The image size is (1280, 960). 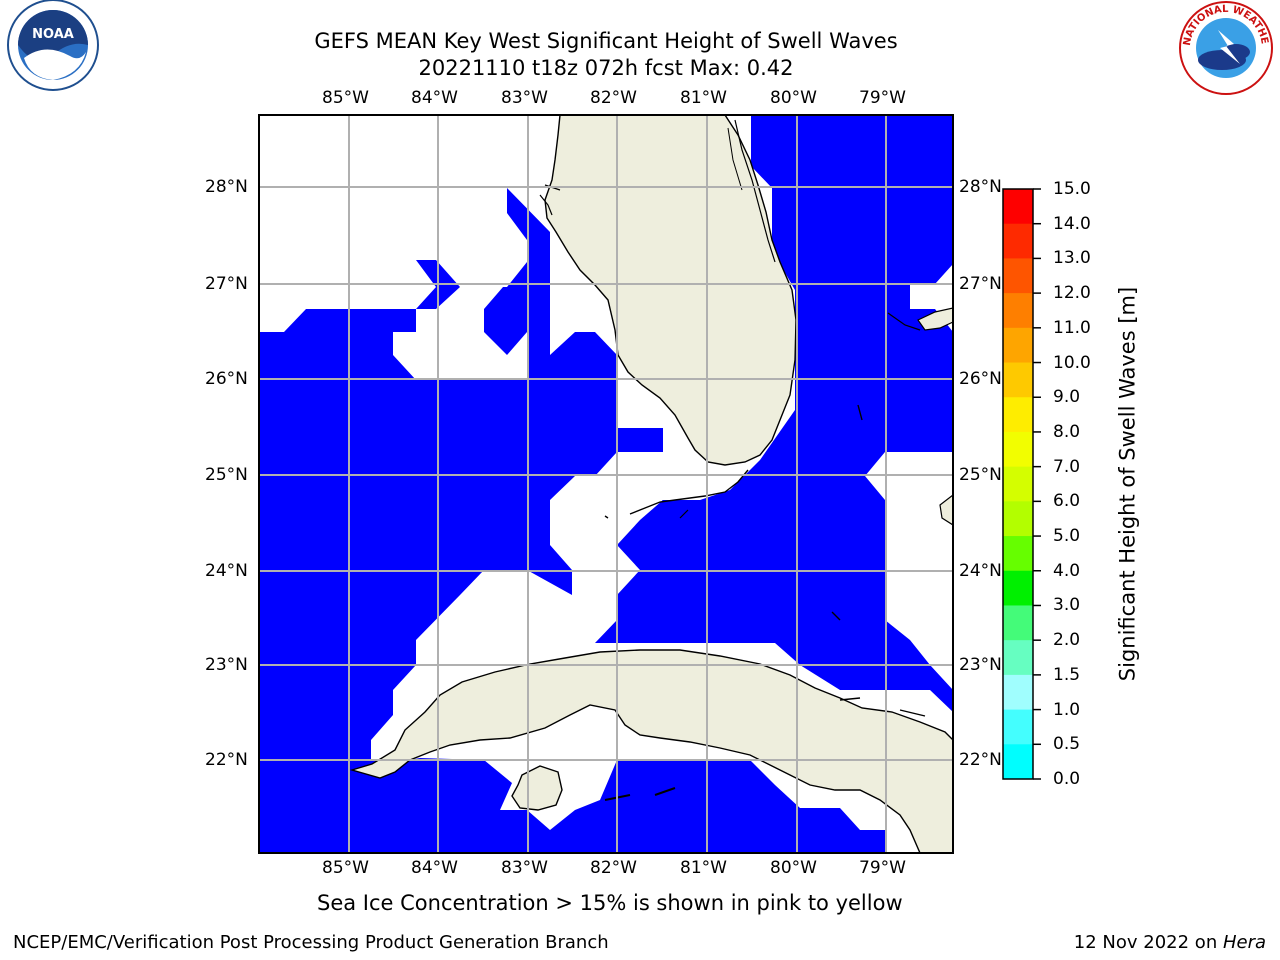 What do you see at coordinates (345, 98) in the screenshot?
I see `lon-label-top: 85°W` at bounding box center [345, 98].